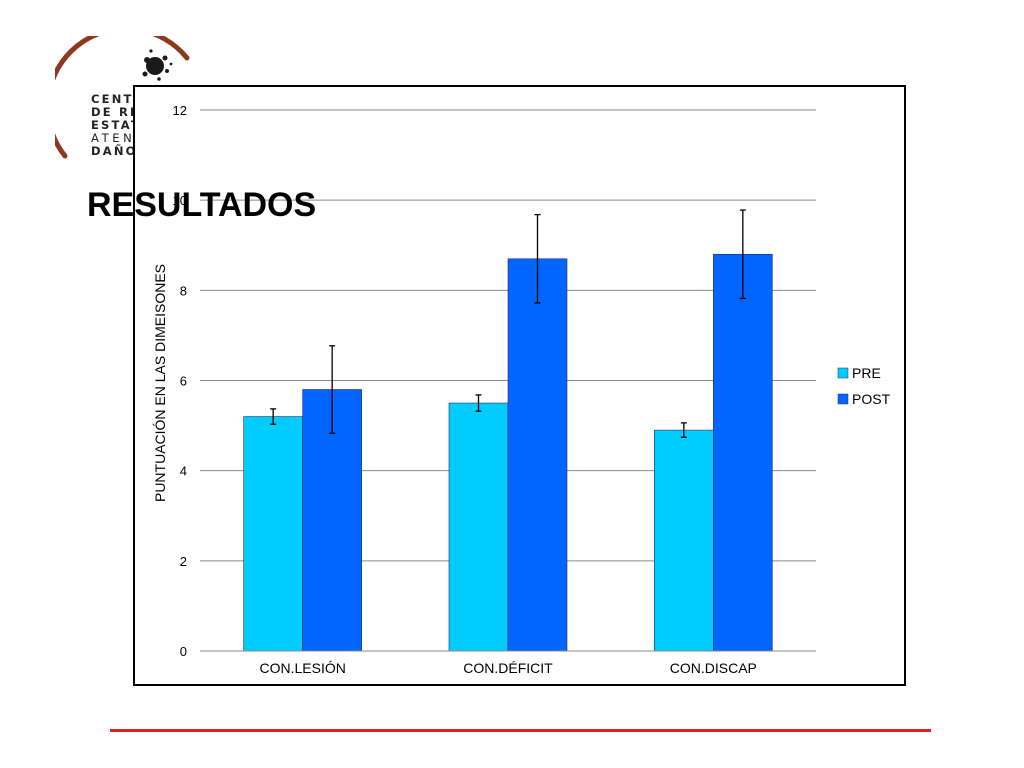 The height and width of the screenshot is (768, 1024). What do you see at coordinates (183, 561) in the screenshot?
I see `y-tick-label: 2` at bounding box center [183, 561].